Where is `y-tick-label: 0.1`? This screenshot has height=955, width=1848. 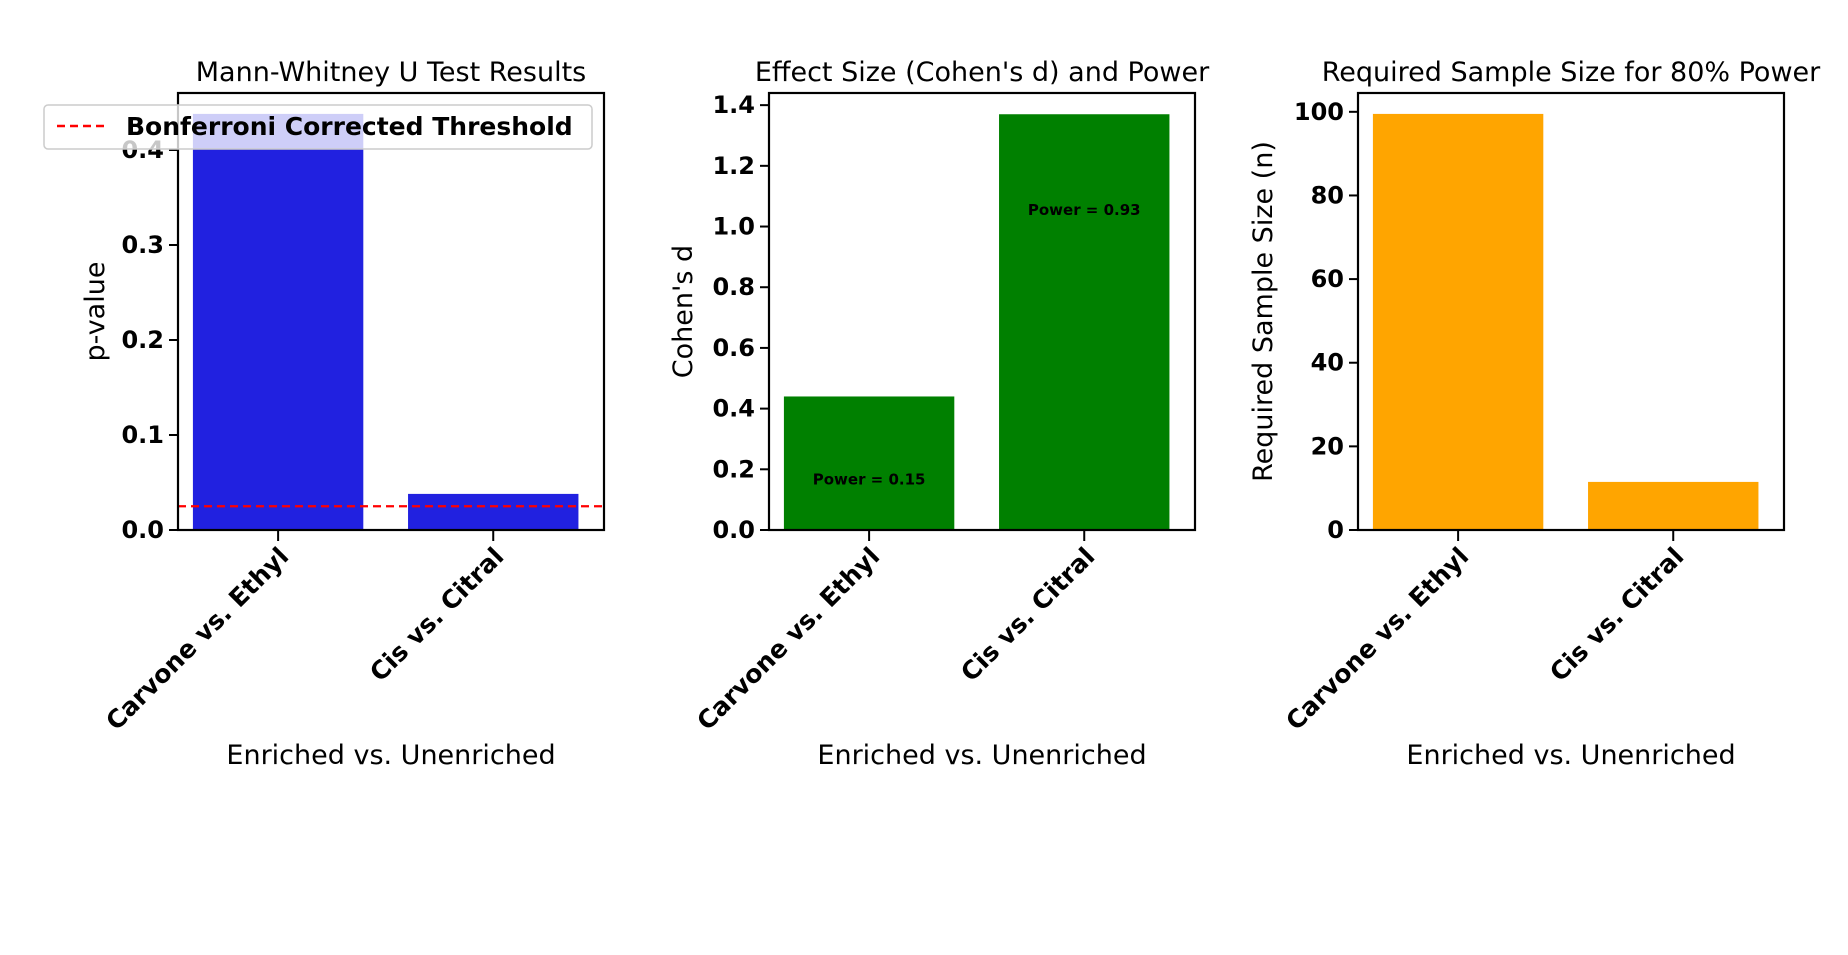 y-tick-label: 0.1 is located at coordinates (142, 435).